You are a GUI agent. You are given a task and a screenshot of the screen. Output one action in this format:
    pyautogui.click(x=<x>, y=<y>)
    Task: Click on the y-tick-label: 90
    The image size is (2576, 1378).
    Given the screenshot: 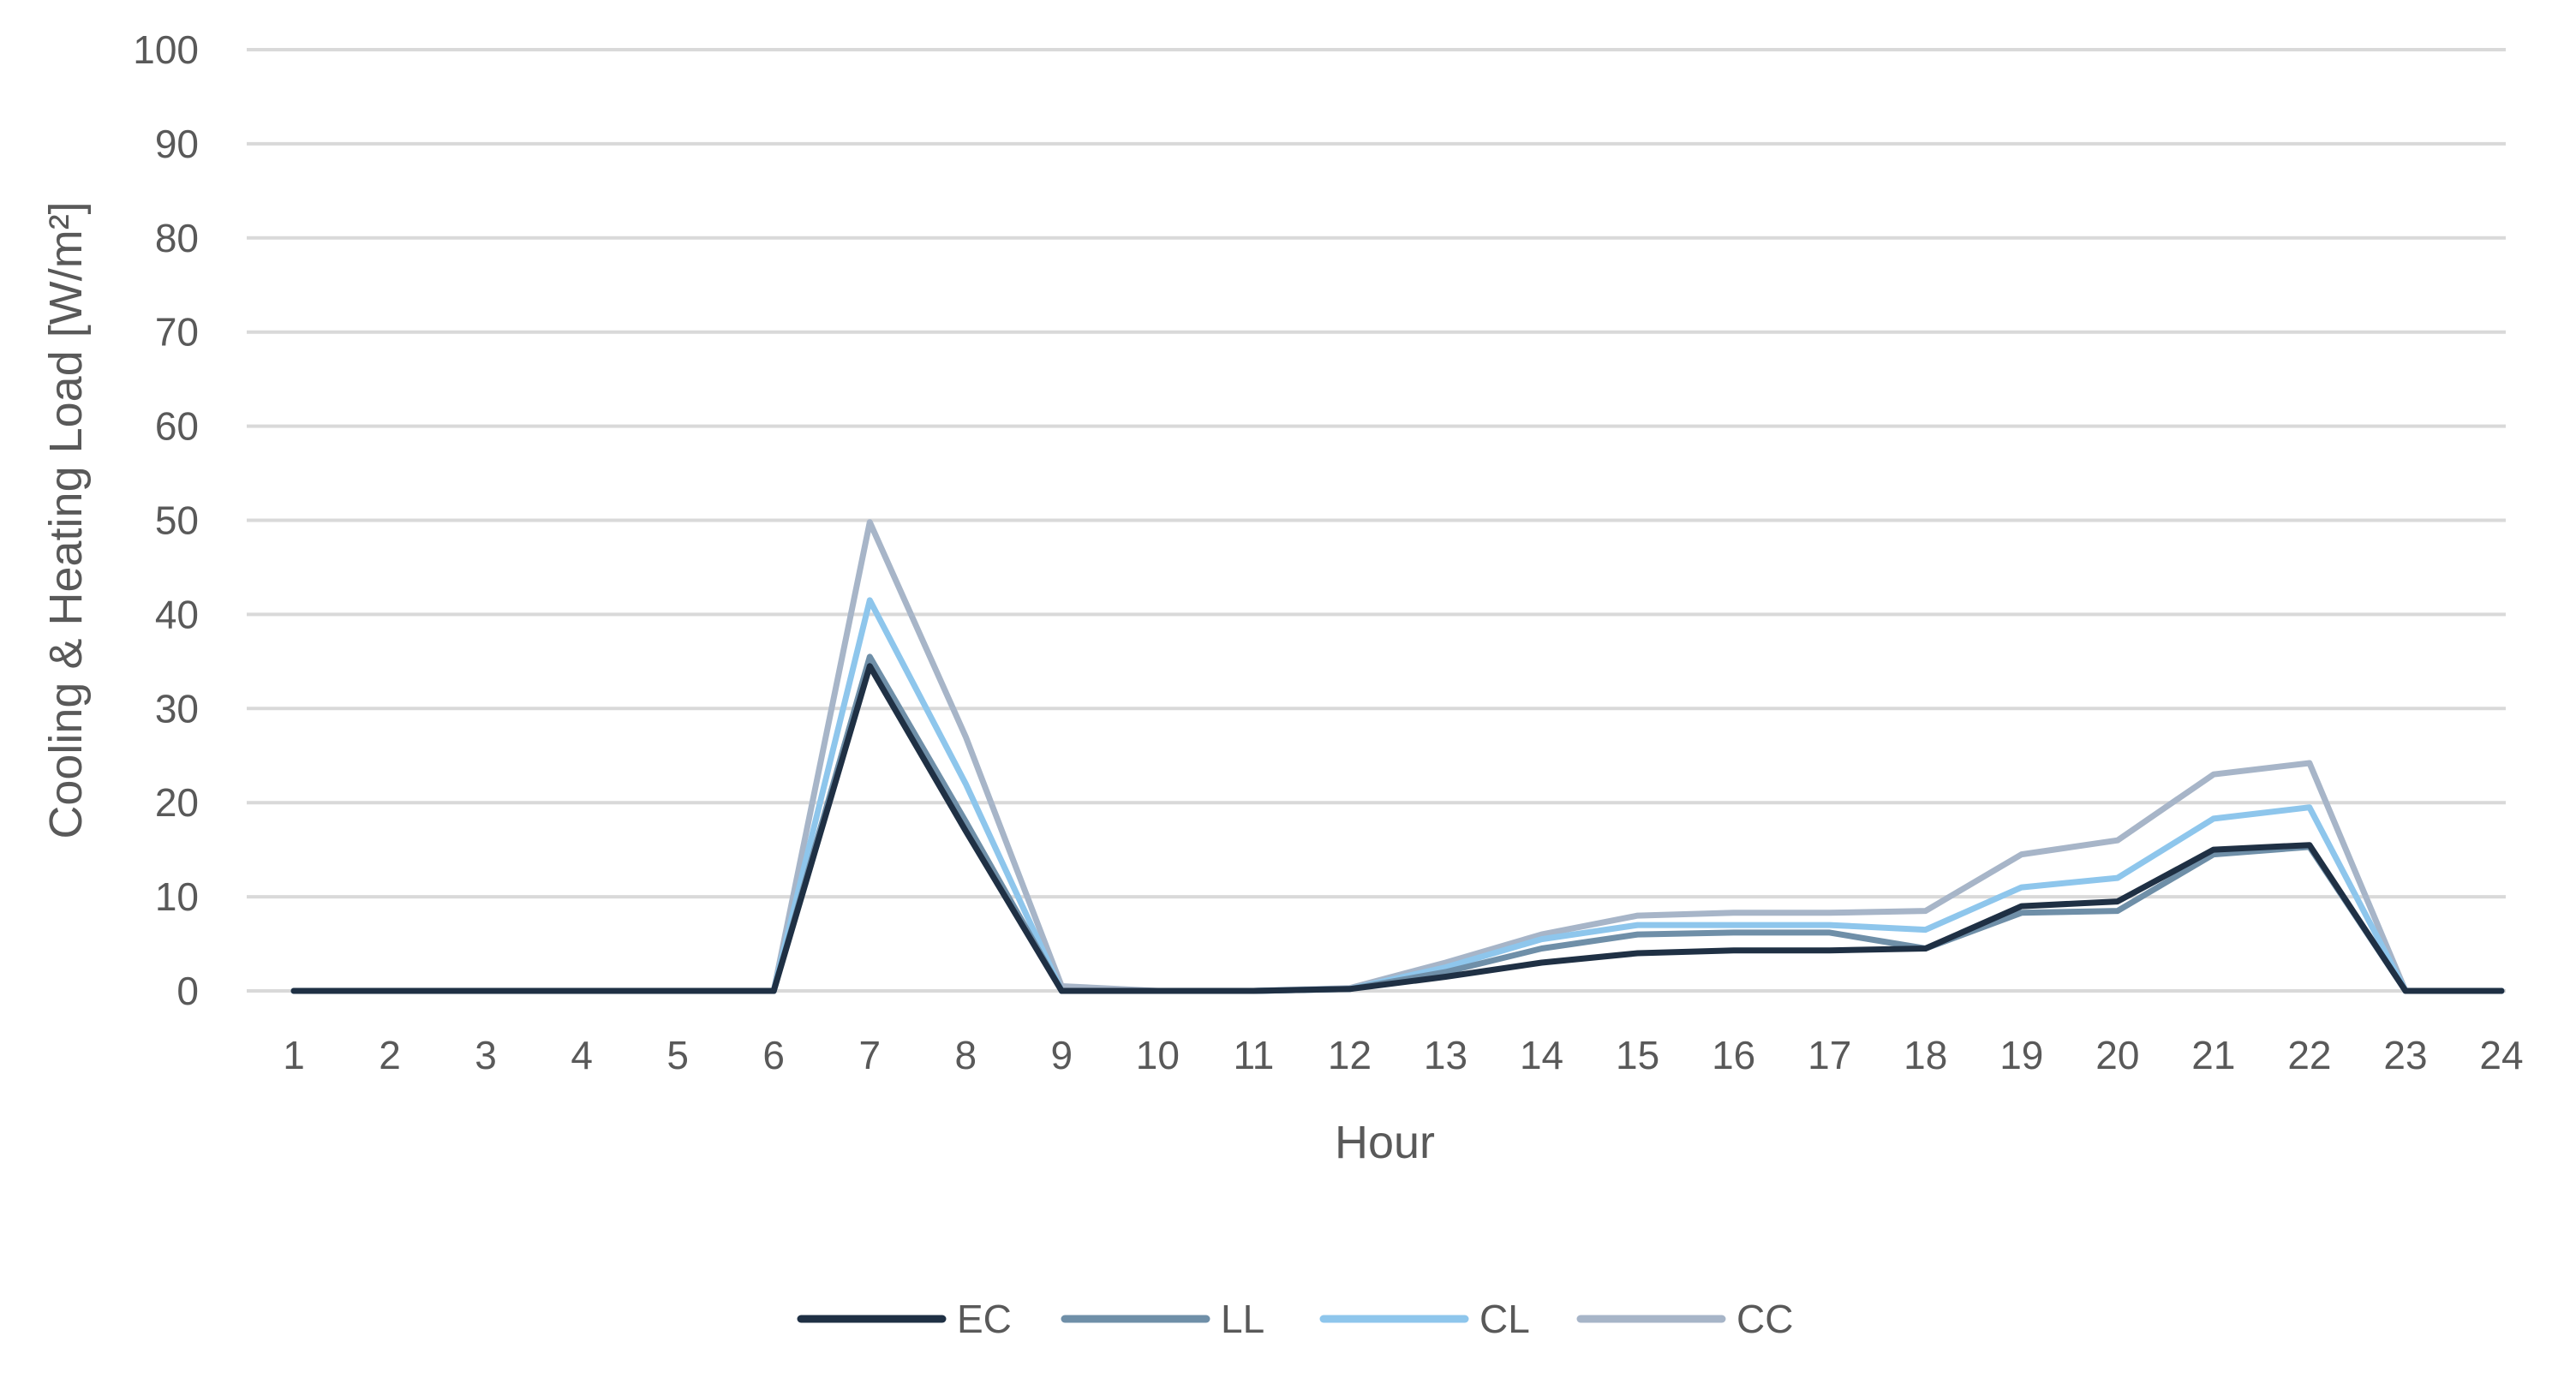 What is the action you would take?
    pyautogui.click(x=177, y=144)
    